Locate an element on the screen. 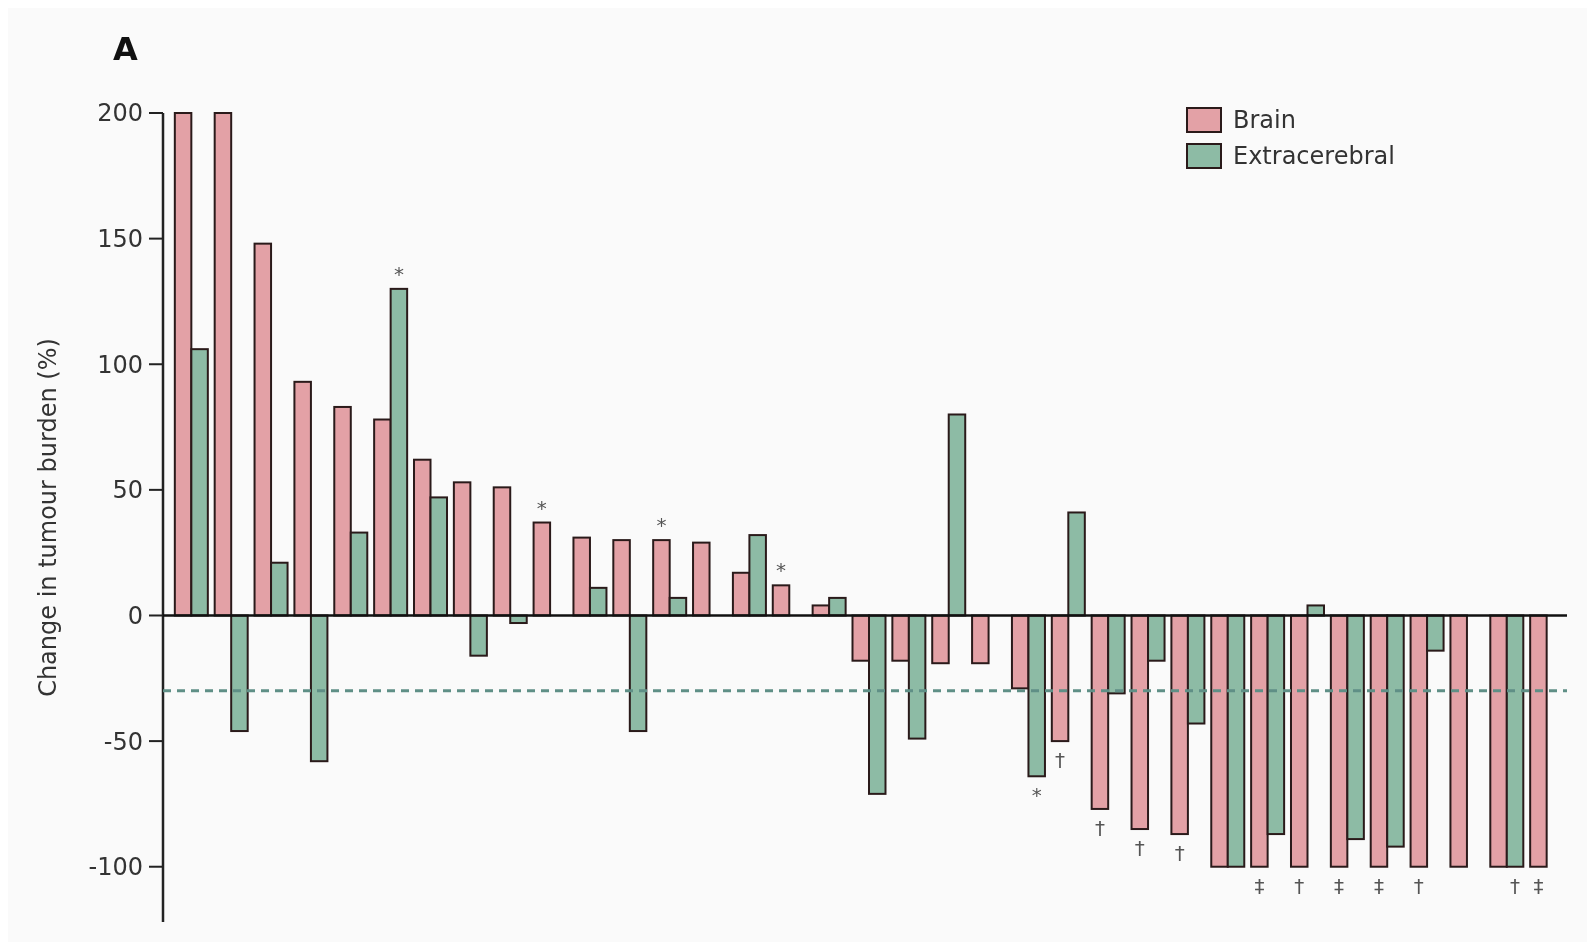  y-axis-title: Change in tumour burden (%) is located at coordinates (48, 517).